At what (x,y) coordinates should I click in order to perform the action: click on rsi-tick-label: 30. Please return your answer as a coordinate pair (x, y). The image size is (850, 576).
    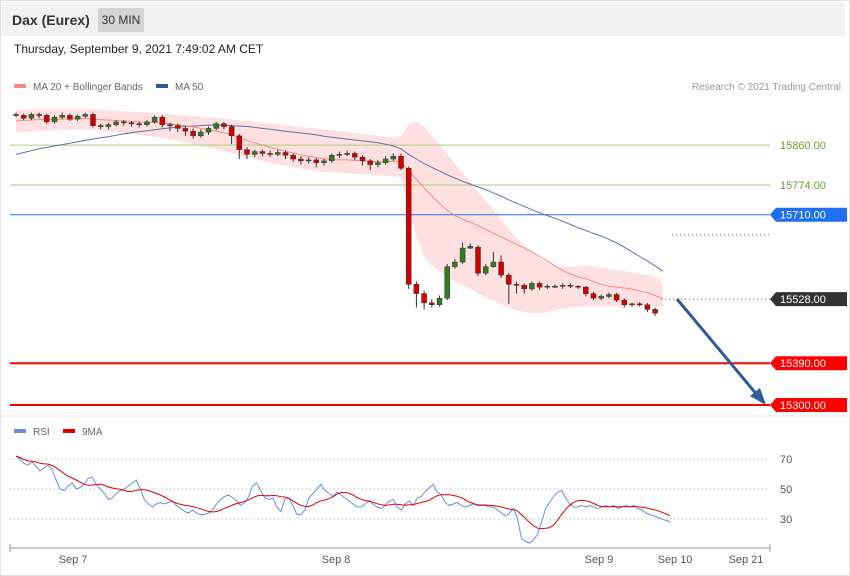
    Looking at the image, I should click on (786, 520).